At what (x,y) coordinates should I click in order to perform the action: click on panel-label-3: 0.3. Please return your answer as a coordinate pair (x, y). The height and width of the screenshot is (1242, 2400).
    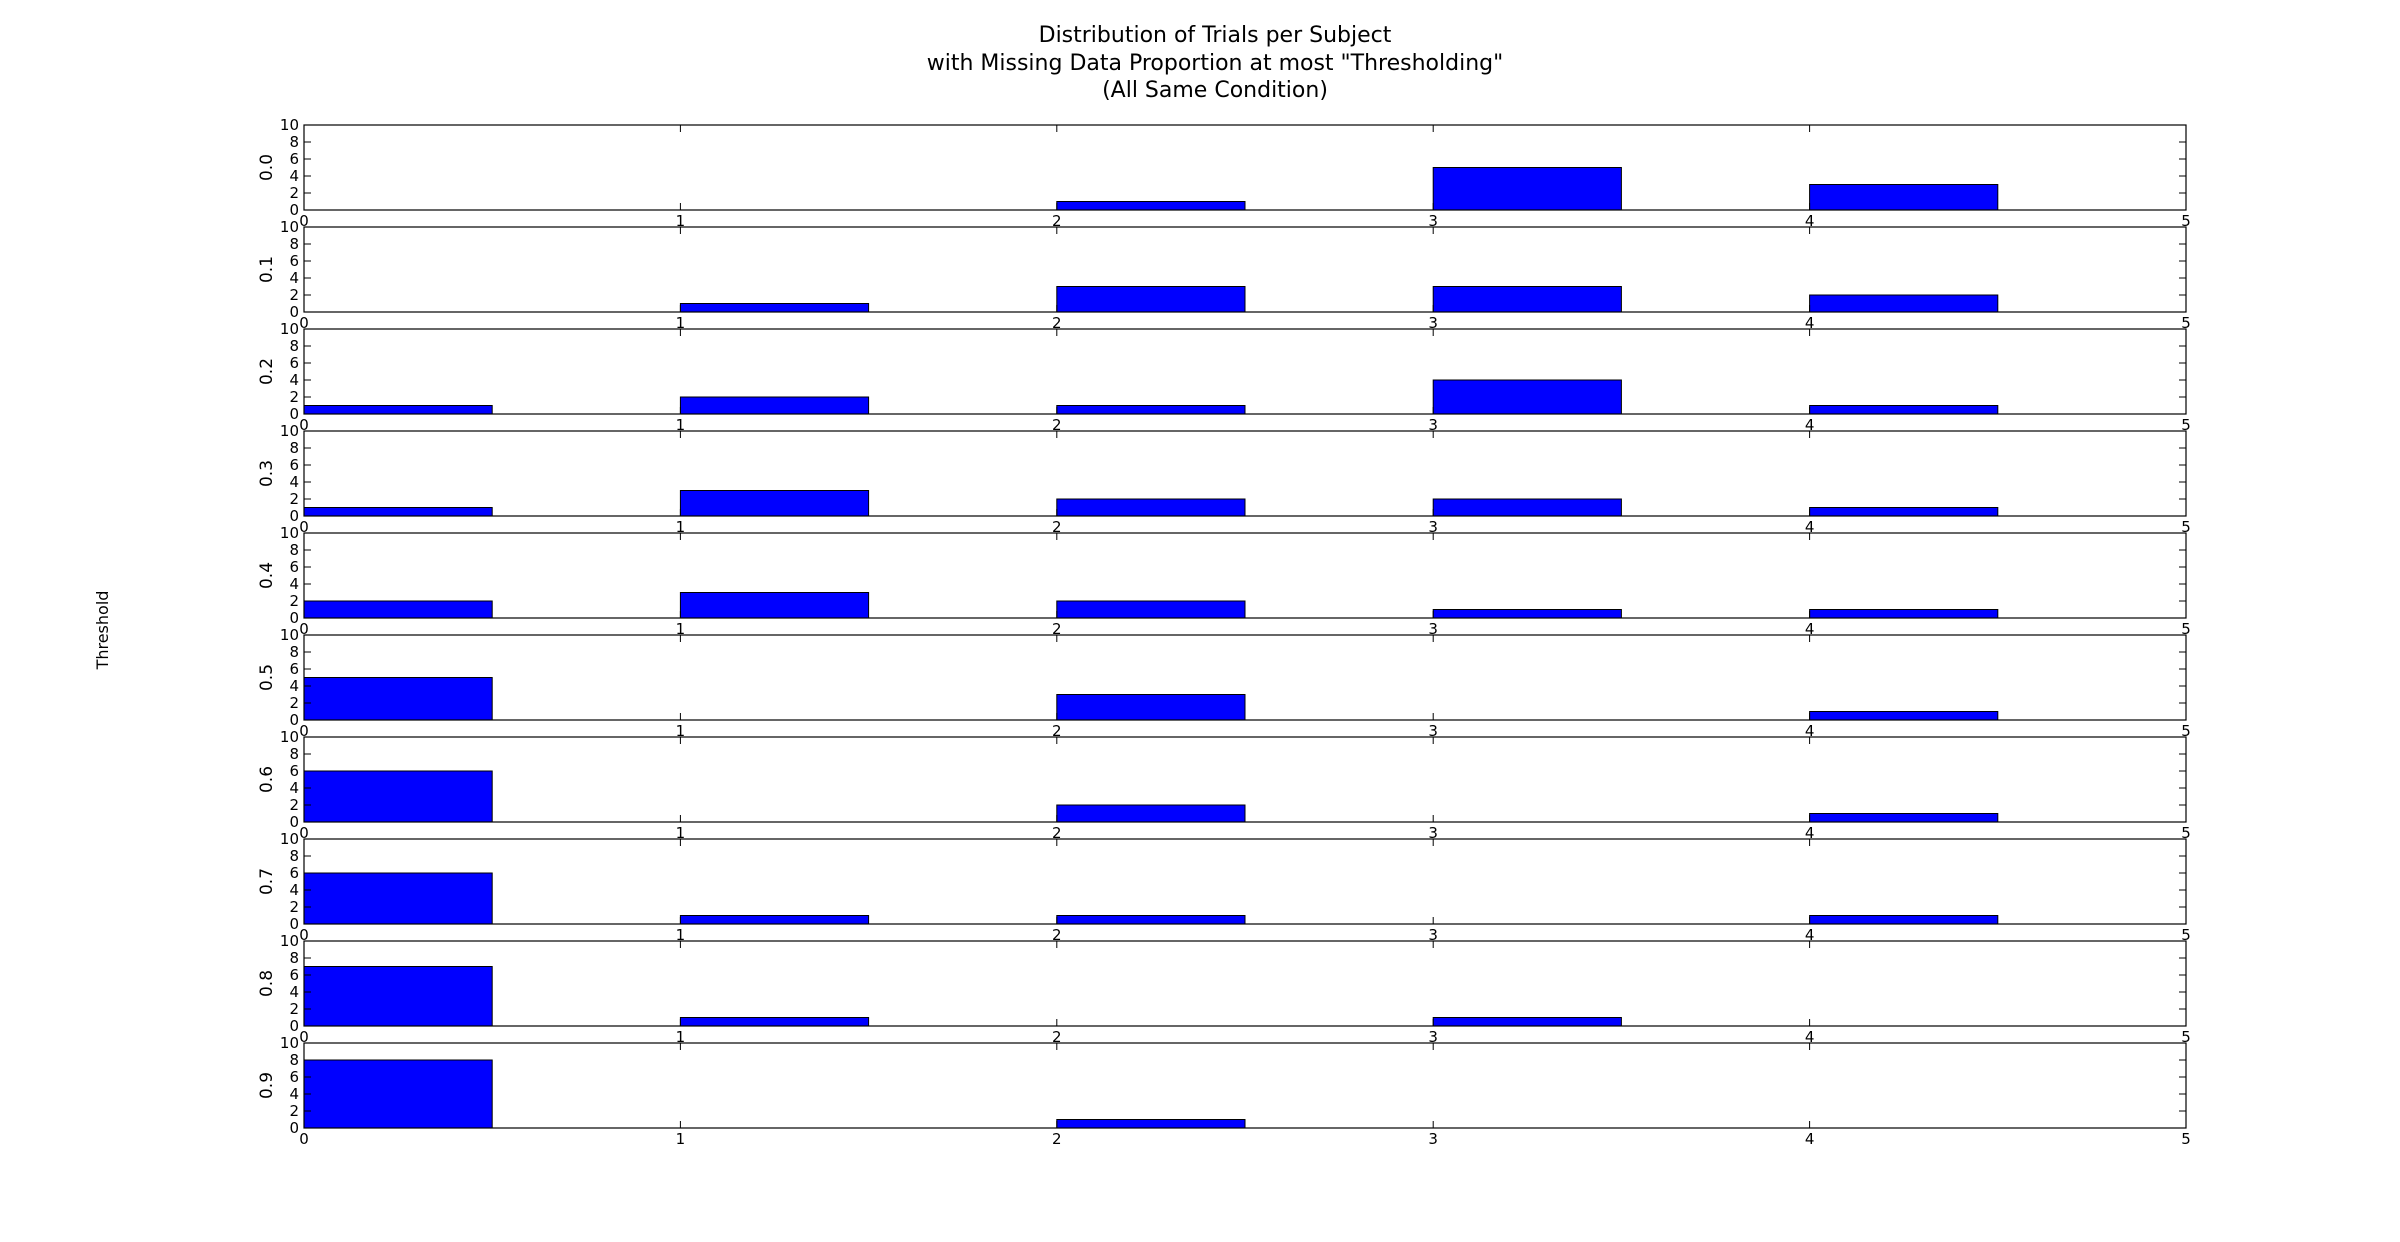
    Looking at the image, I should click on (267, 473).